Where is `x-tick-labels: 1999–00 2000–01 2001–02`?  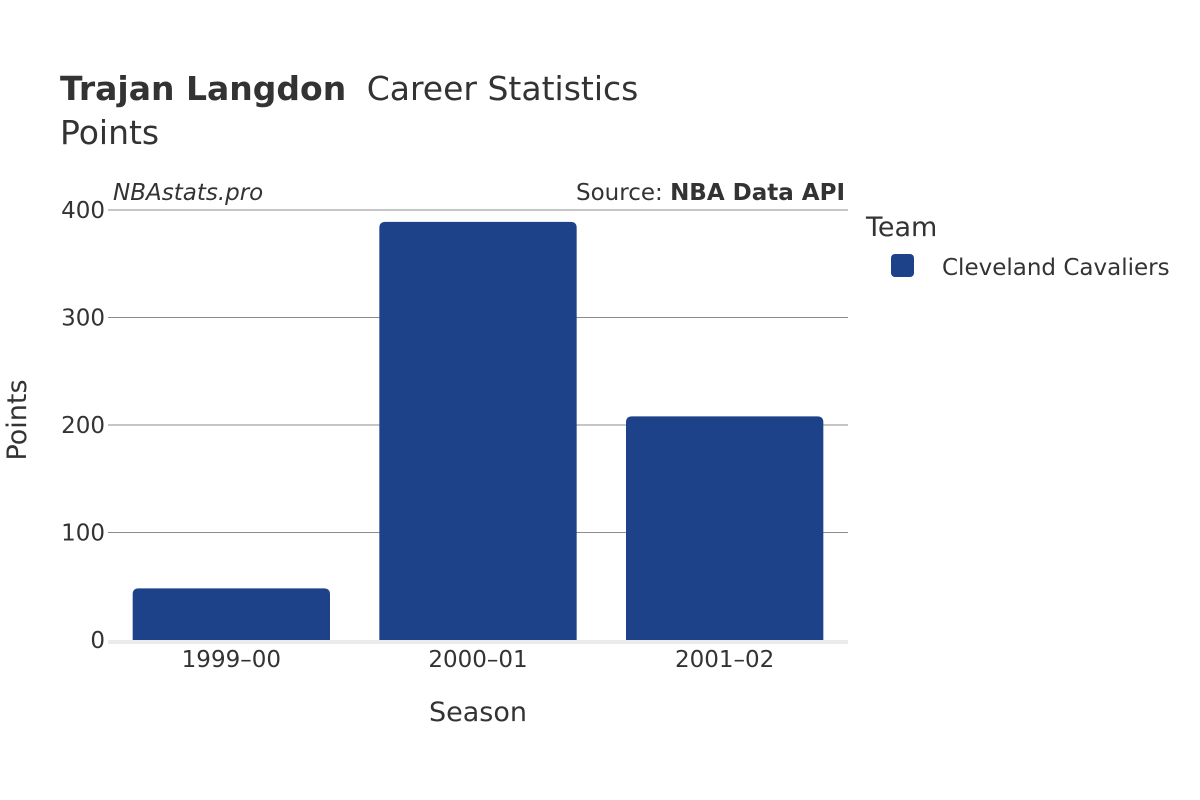 x-tick-labels: 1999–00 2000–01 2001–02 is located at coordinates (478, 660).